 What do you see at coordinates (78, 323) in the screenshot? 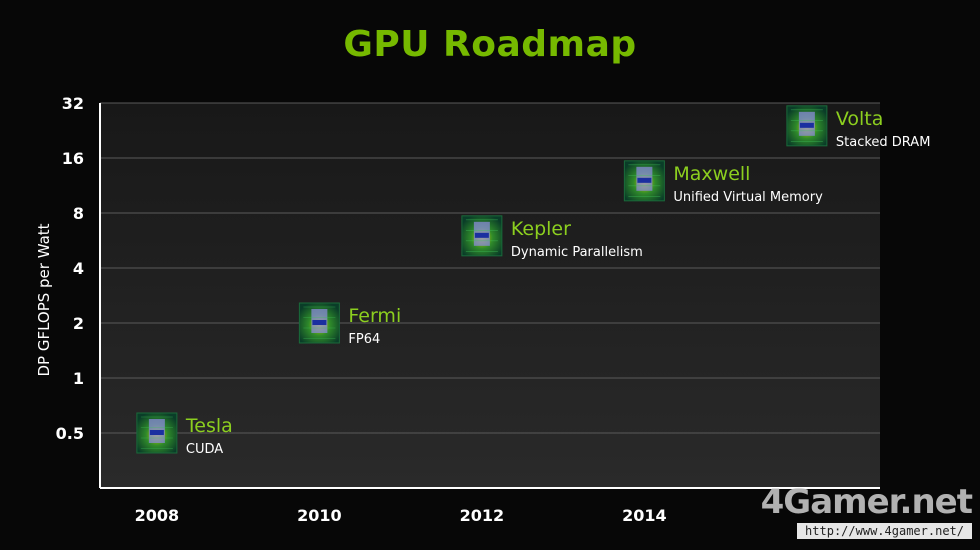
I see `y-tick-label: 2` at bounding box center [78, 323].